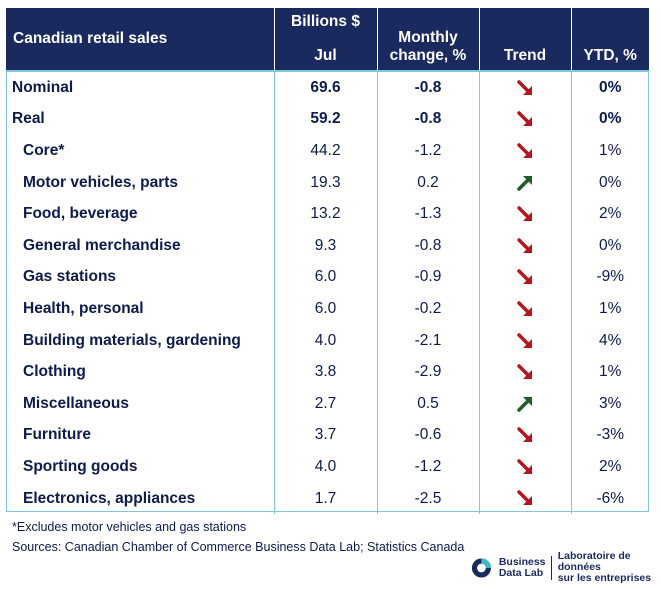  I want to click on header-billions: Billions $ Jul, so click(326, 39).